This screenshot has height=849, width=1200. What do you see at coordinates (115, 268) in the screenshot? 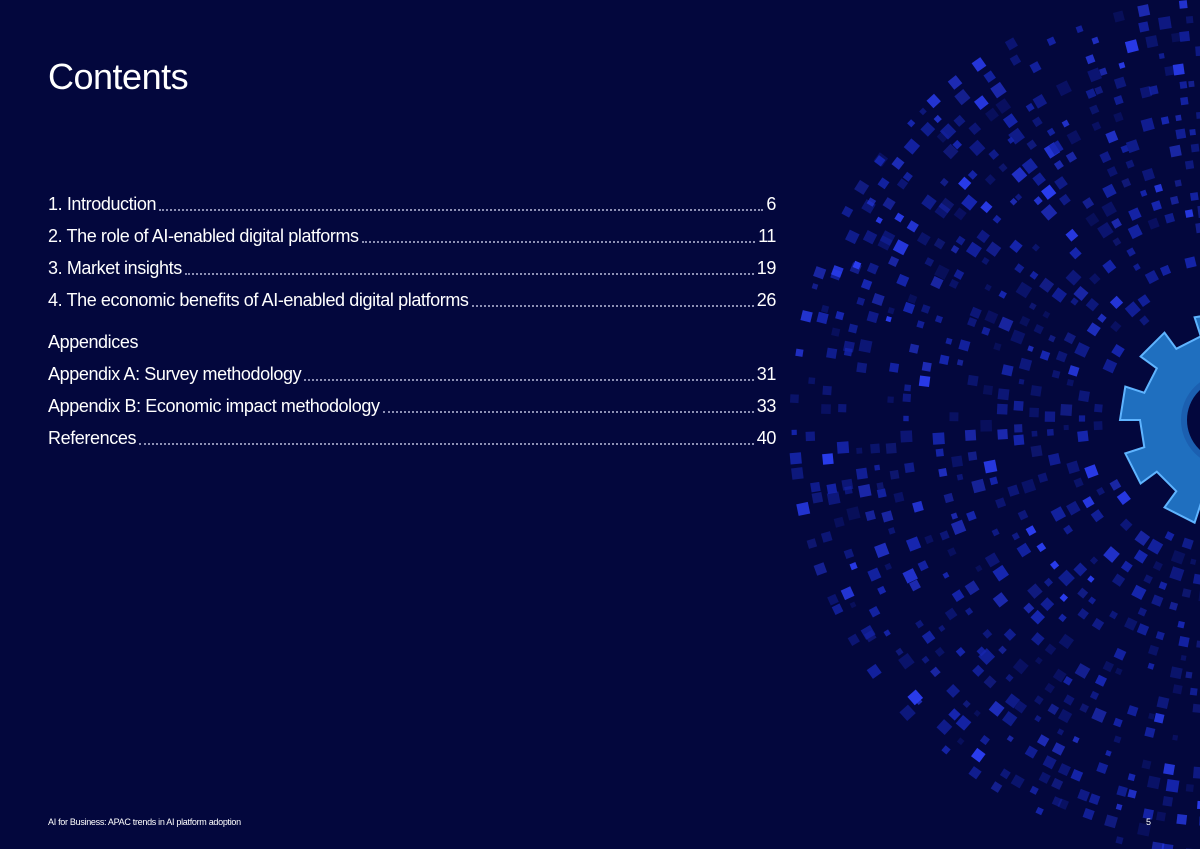
I see `toc-entry-label: 3. Market insights` at bounding box center [115, 268].